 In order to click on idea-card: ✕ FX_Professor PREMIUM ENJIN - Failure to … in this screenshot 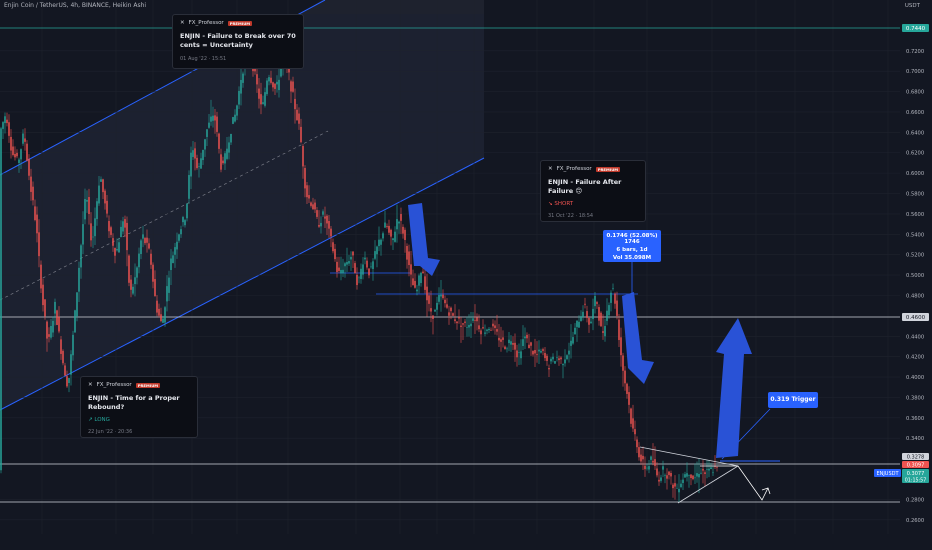, I will do `click(238, 41)`.